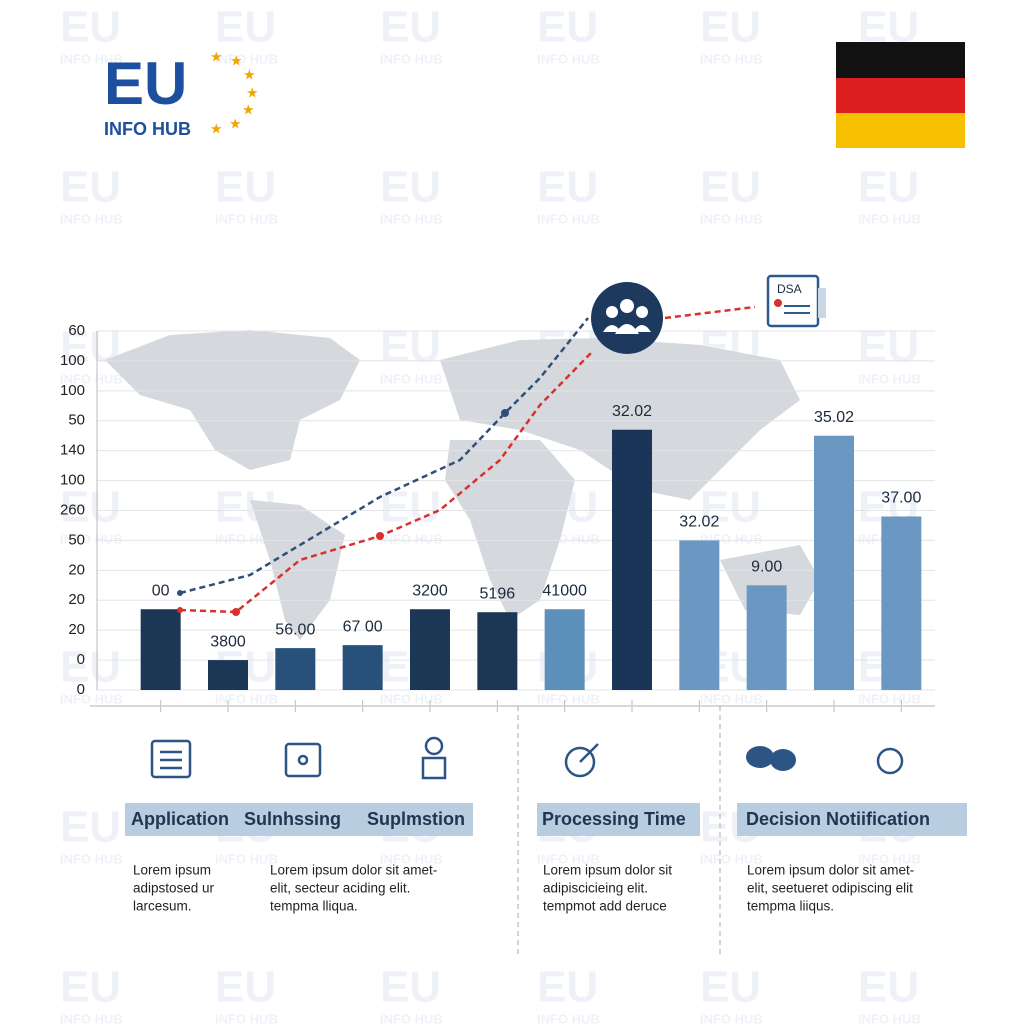 Image resolution: width=1024 pixels, height=1029 pixels. I want to click on y-tick-label: 260, so click(72, 509).